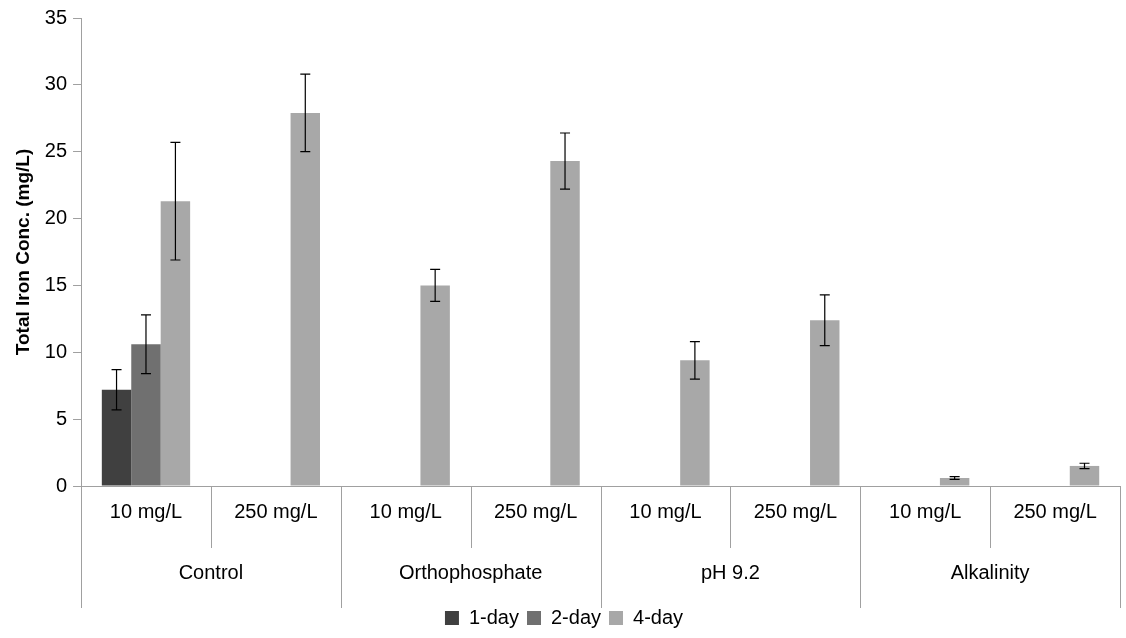  Describe the element at coordinates (470, 571) in the screenshot. I see `text: Orthophosphate` at that location.